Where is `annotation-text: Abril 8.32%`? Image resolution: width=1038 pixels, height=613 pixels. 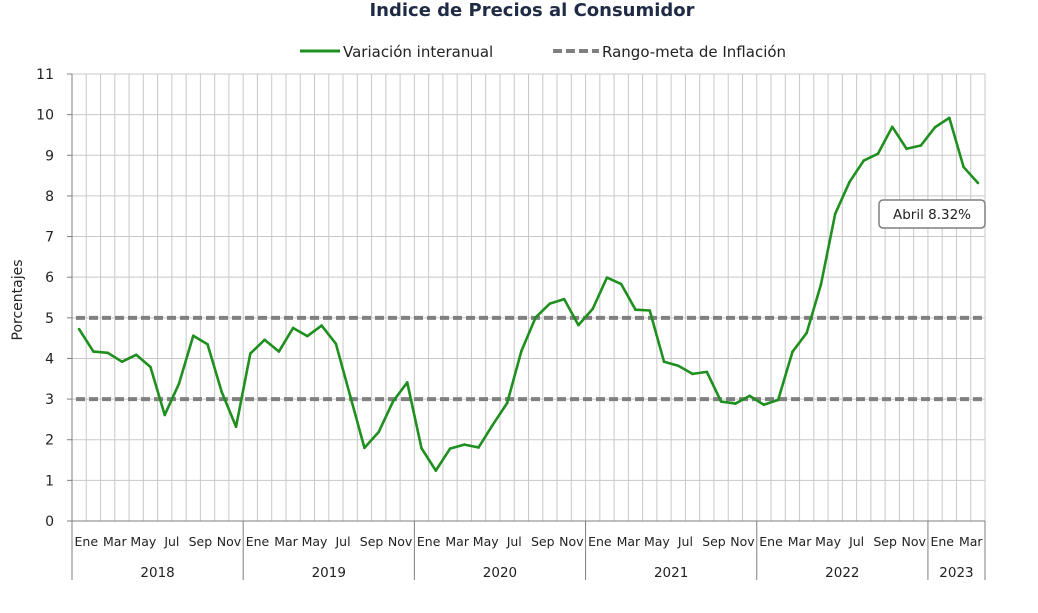 annotation-text: Abril 8.32% is located at coordinates (932, 215).